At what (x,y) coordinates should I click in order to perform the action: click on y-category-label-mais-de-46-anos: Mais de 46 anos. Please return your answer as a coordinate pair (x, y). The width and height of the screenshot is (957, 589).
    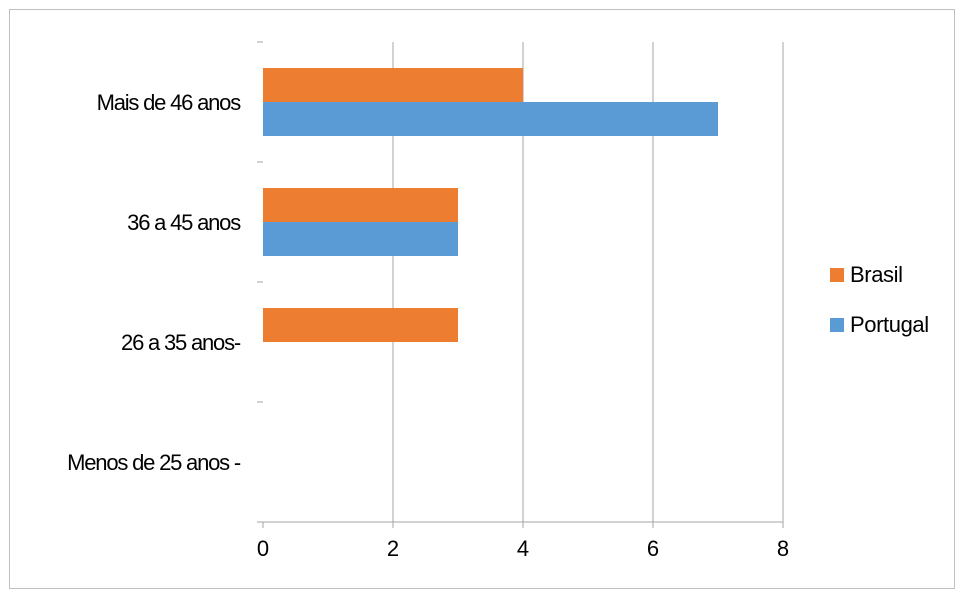
    Looking at the image, I should click on (169, 102).